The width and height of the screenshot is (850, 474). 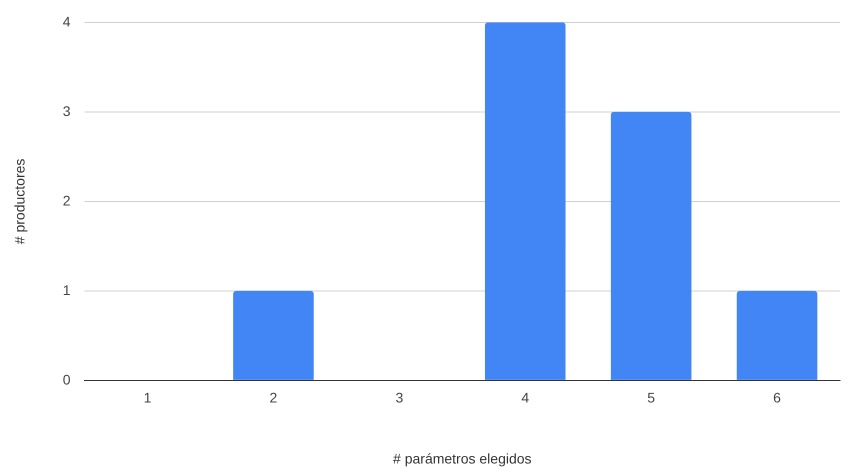 I want to click on x-tick-label: 4, so click(x=525, y=398).